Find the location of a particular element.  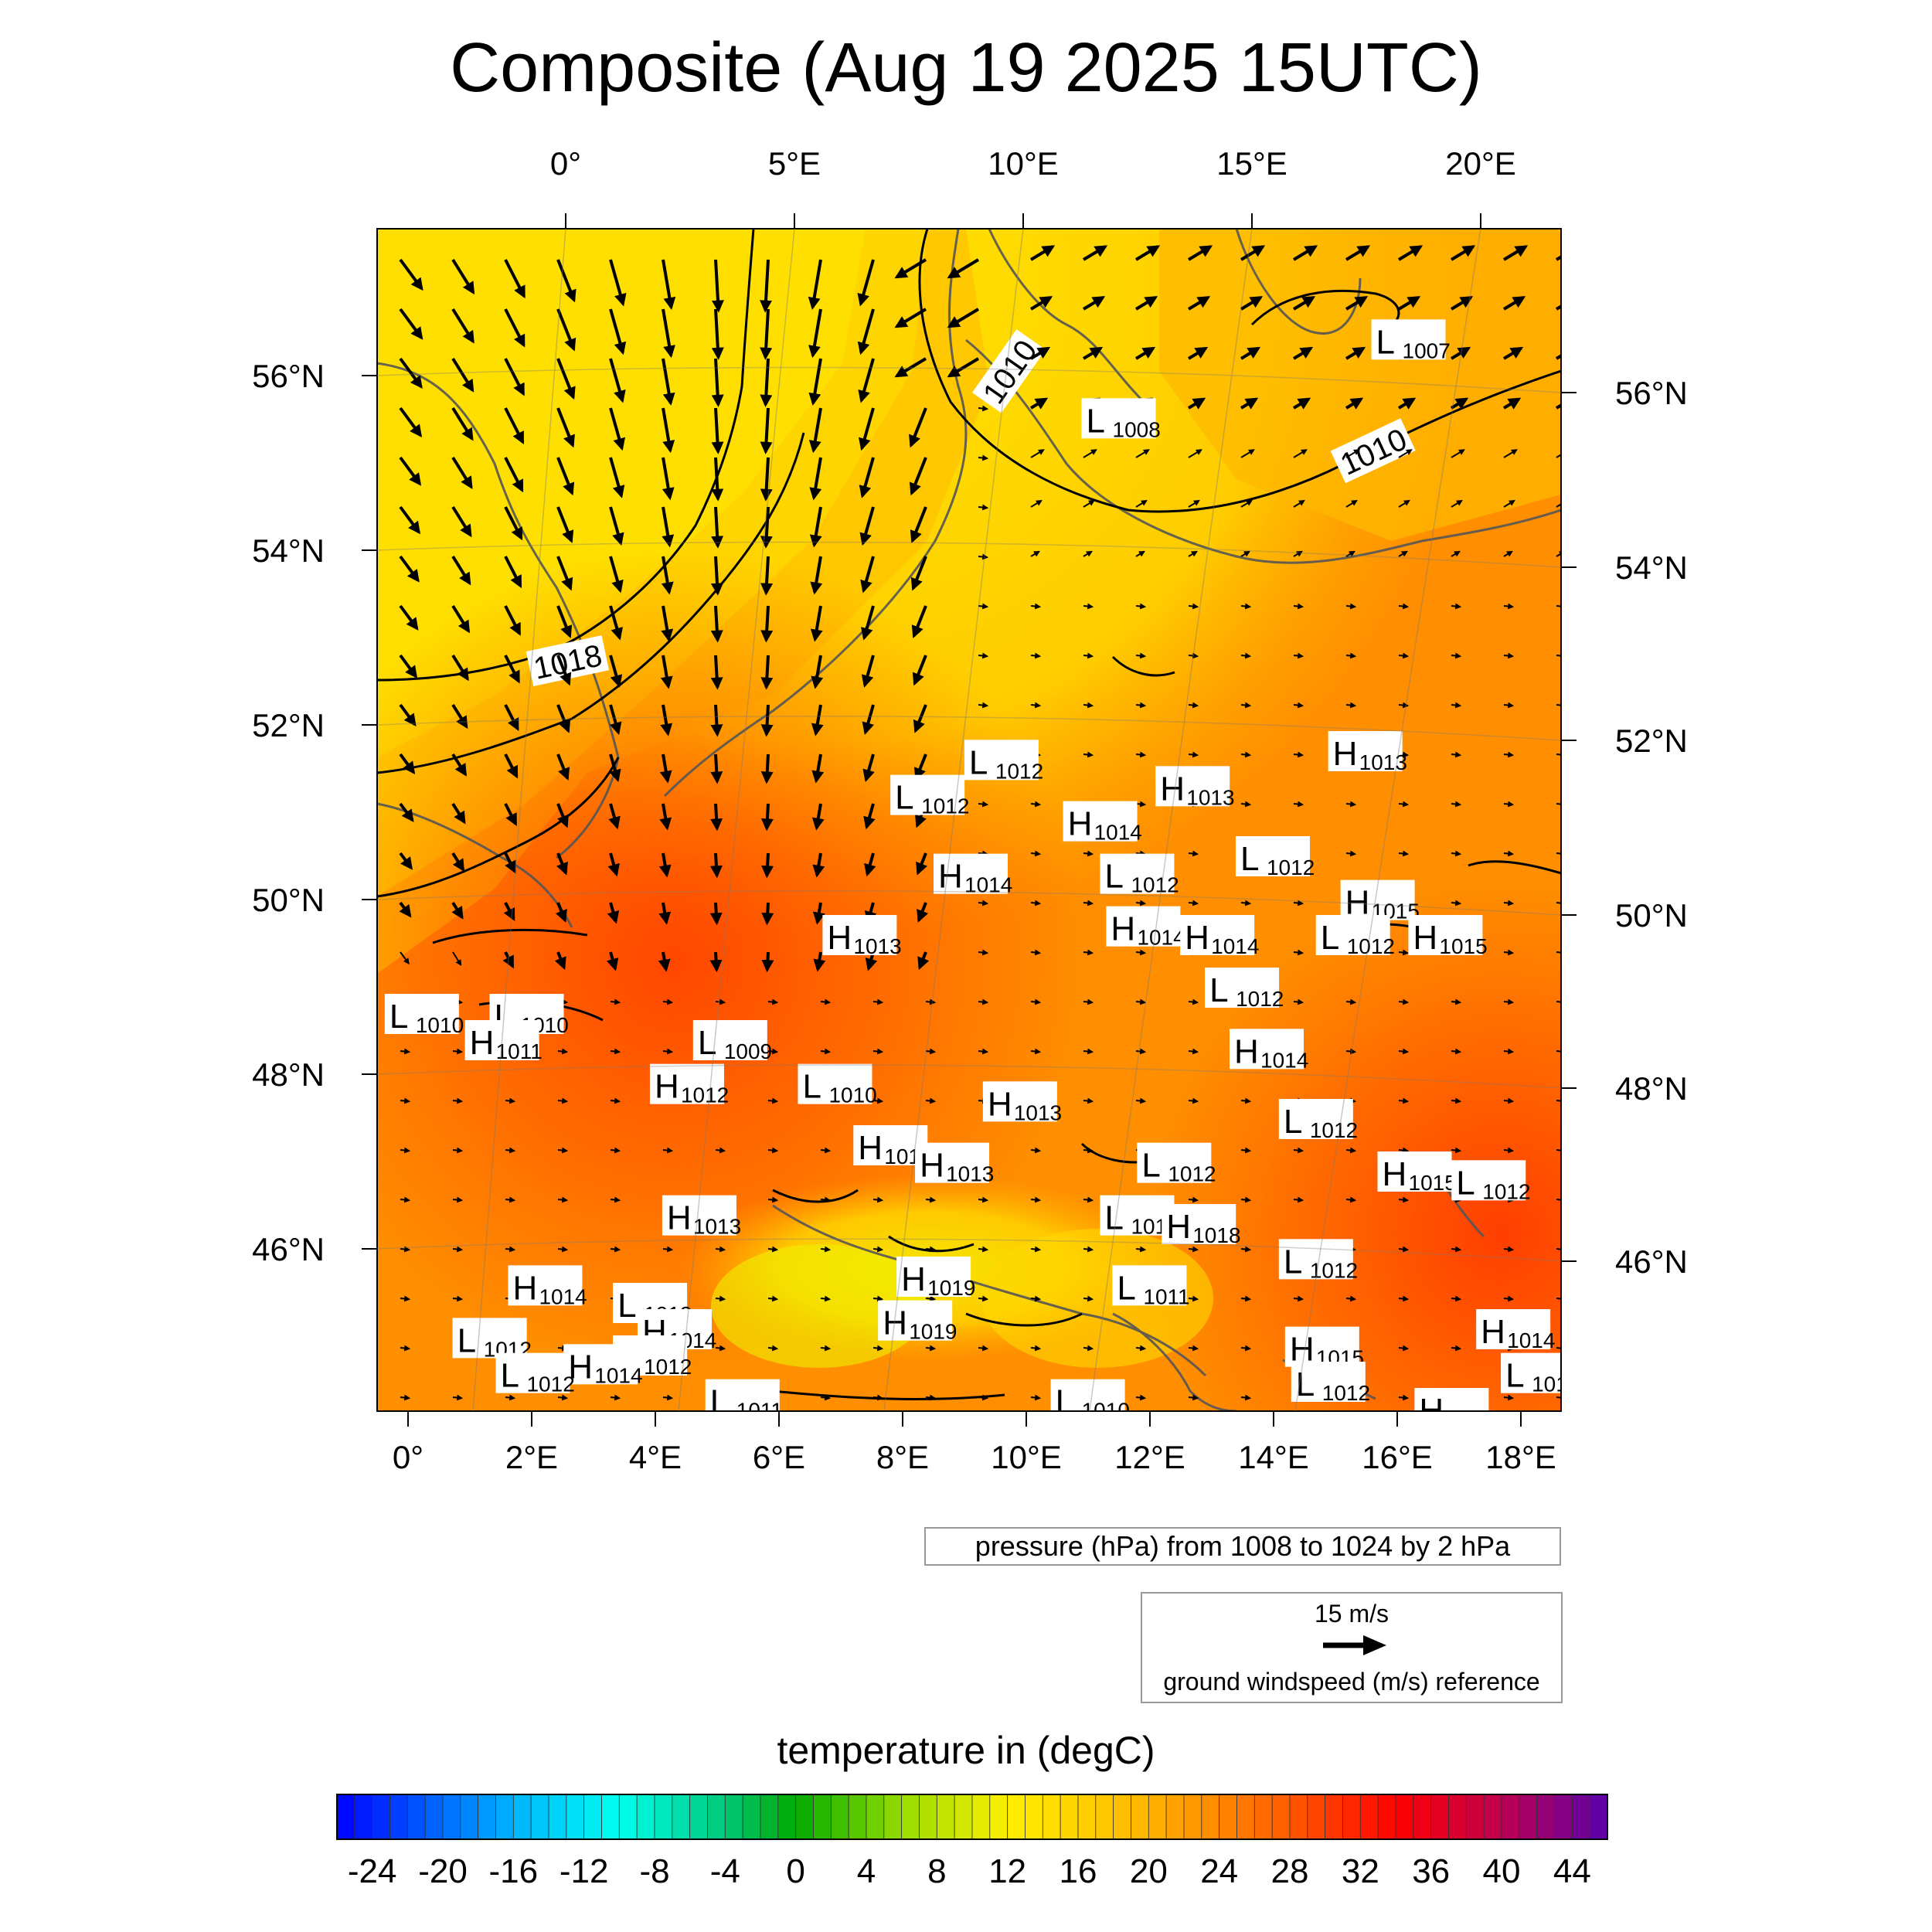

high-pressure-label: H 1013 is located at coordinates (702, 1217).